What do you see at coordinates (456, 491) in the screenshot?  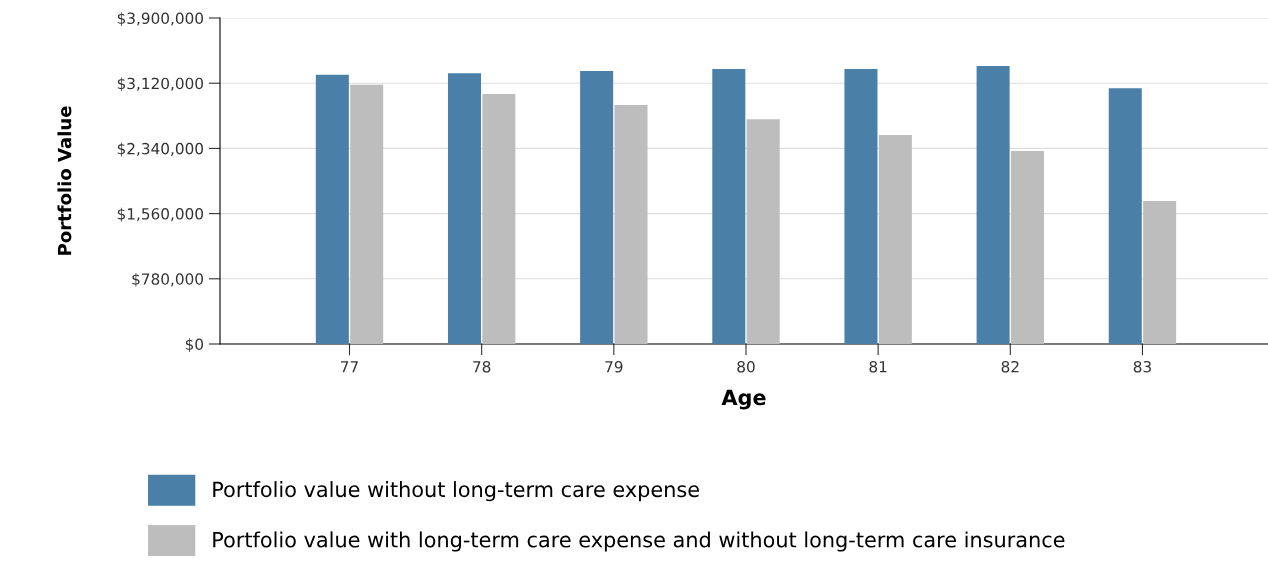 I see `legend-label: Portfolio value without long-term care expense` at bounding box center [456, 491].